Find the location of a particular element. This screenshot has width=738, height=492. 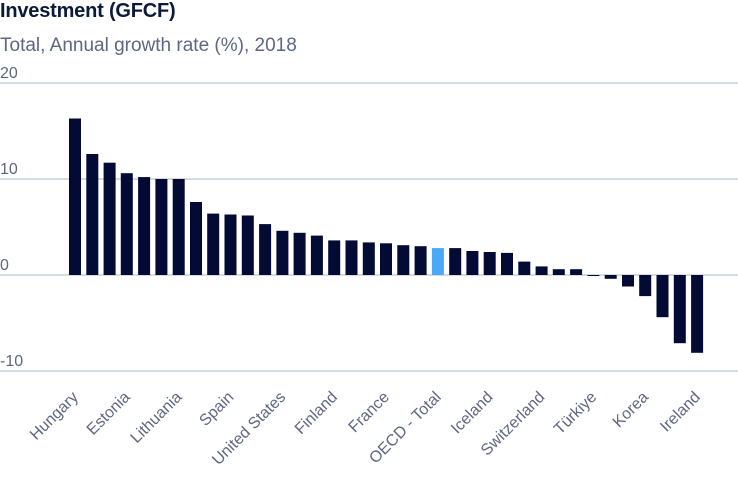

y-tick-label: -10 is located at coordinates (11, 361).